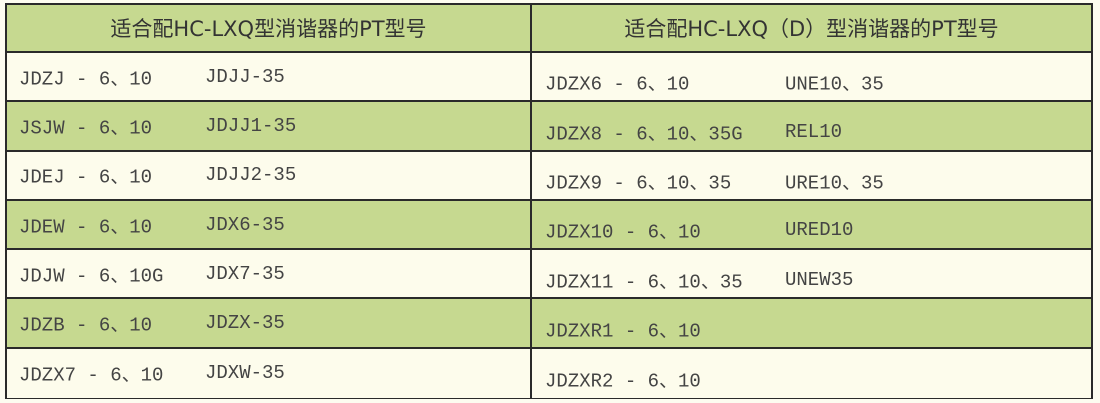 Image resolution: width=1100 pixels, height=403 pixels. Describe the element at coordinates (245, 224) in the screenshot. I see `model-cell: JDX6-35` at that location.